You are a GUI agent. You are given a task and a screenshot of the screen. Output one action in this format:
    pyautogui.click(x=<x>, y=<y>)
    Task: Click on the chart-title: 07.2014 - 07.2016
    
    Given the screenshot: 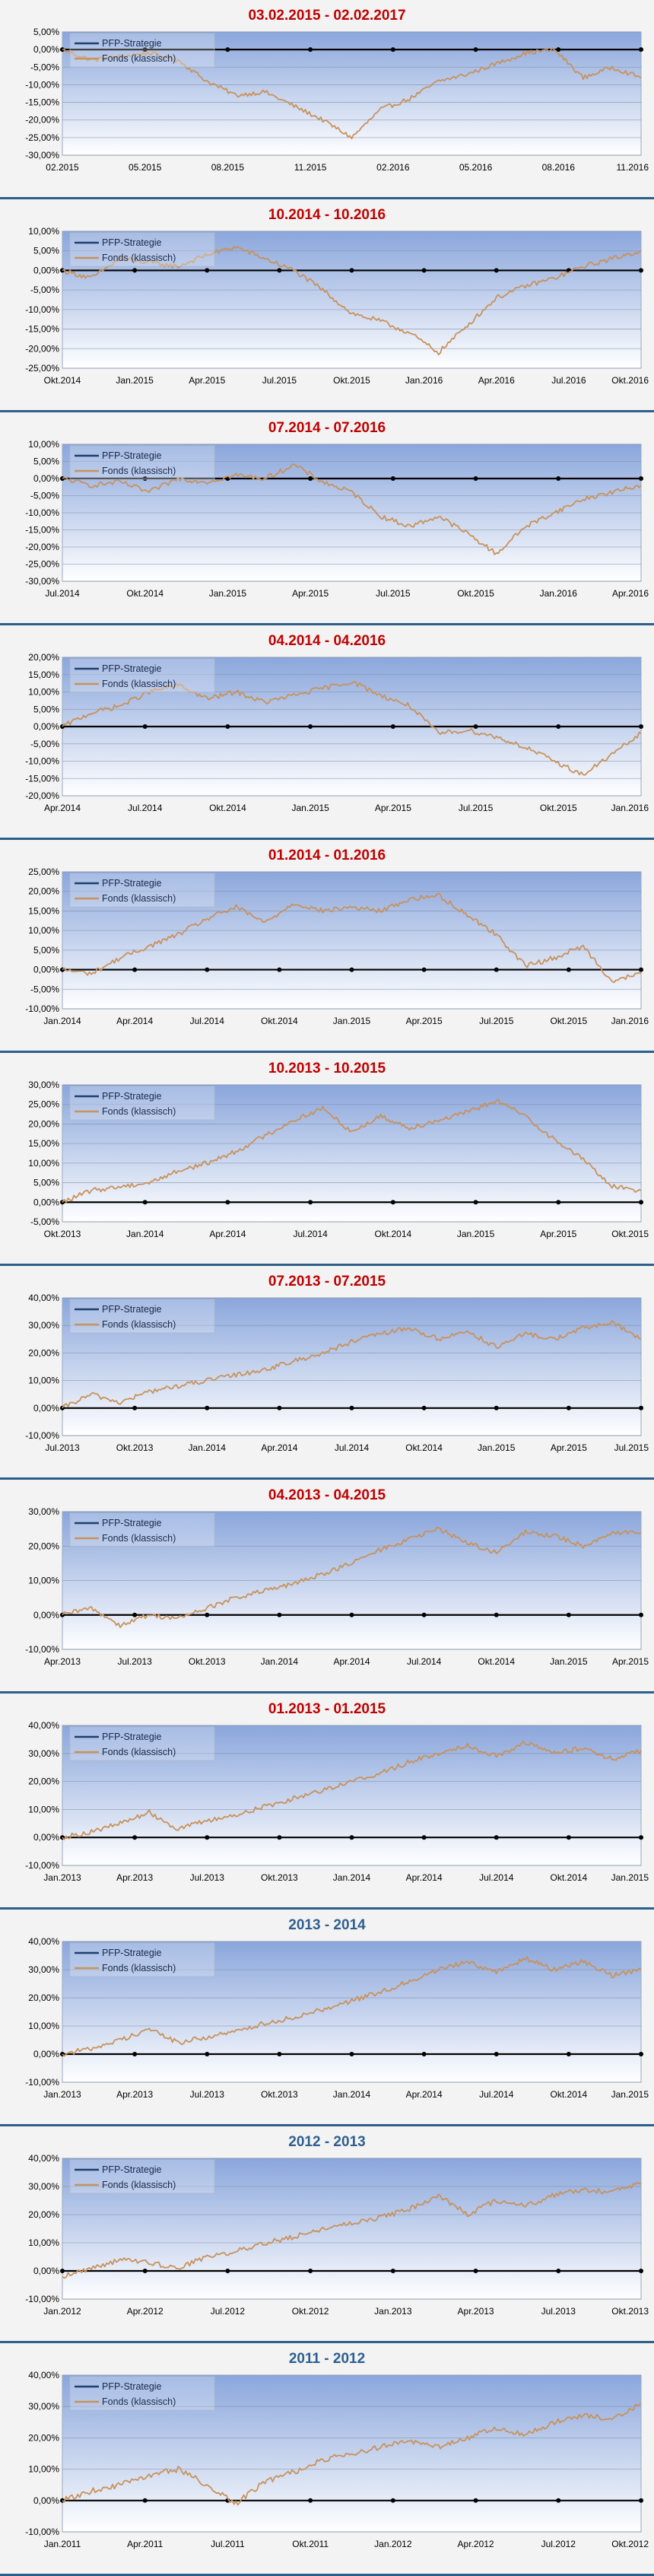 What is the action you would take?
    pyautogui.click(x=327, y=428)
    